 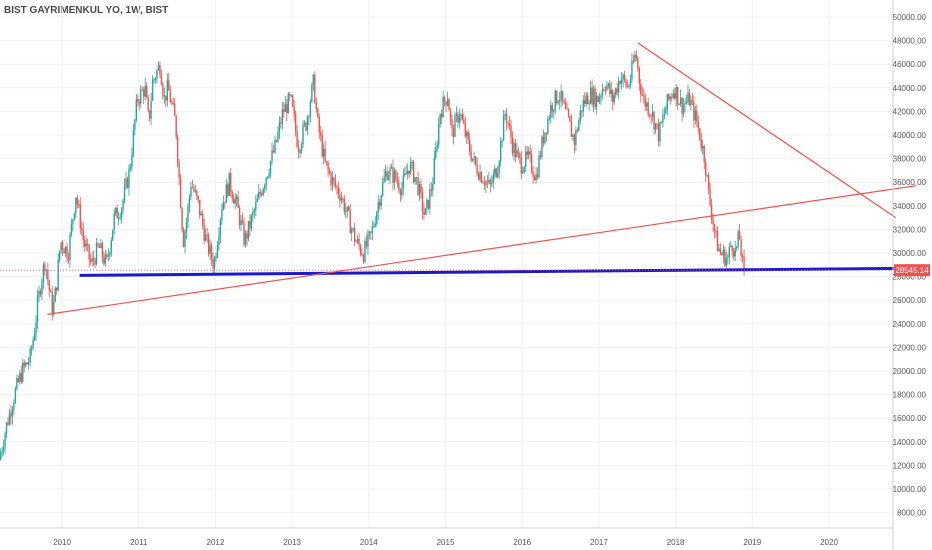 I want to click on falling-trendline, so click(x=767, y=130).